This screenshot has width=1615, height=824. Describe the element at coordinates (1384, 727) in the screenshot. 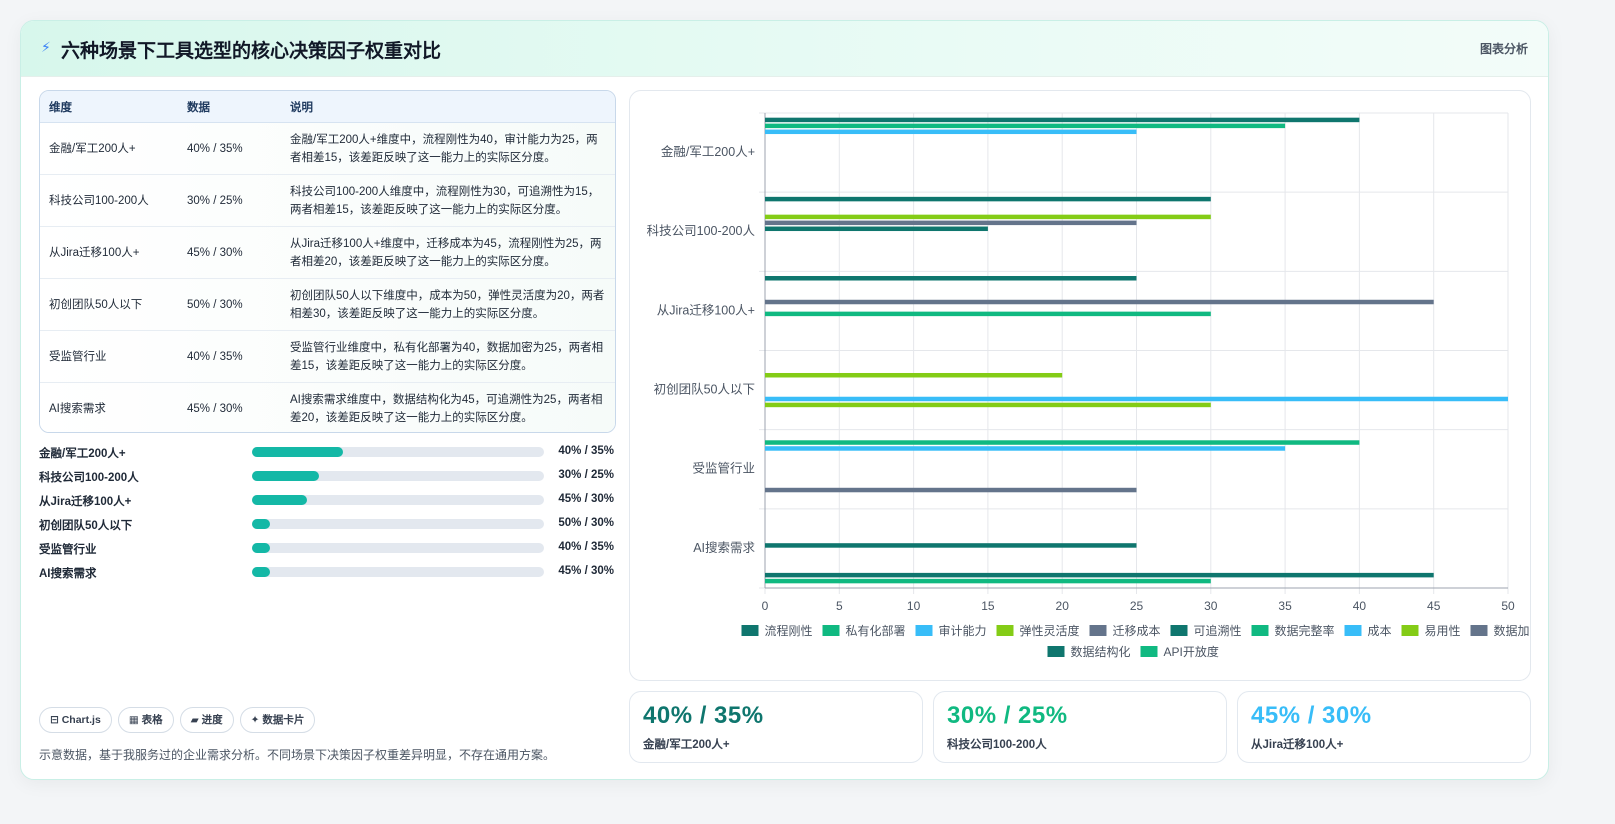

I see `kpi-card: 45% / 30% 从Jira迁移100人+` at that location.